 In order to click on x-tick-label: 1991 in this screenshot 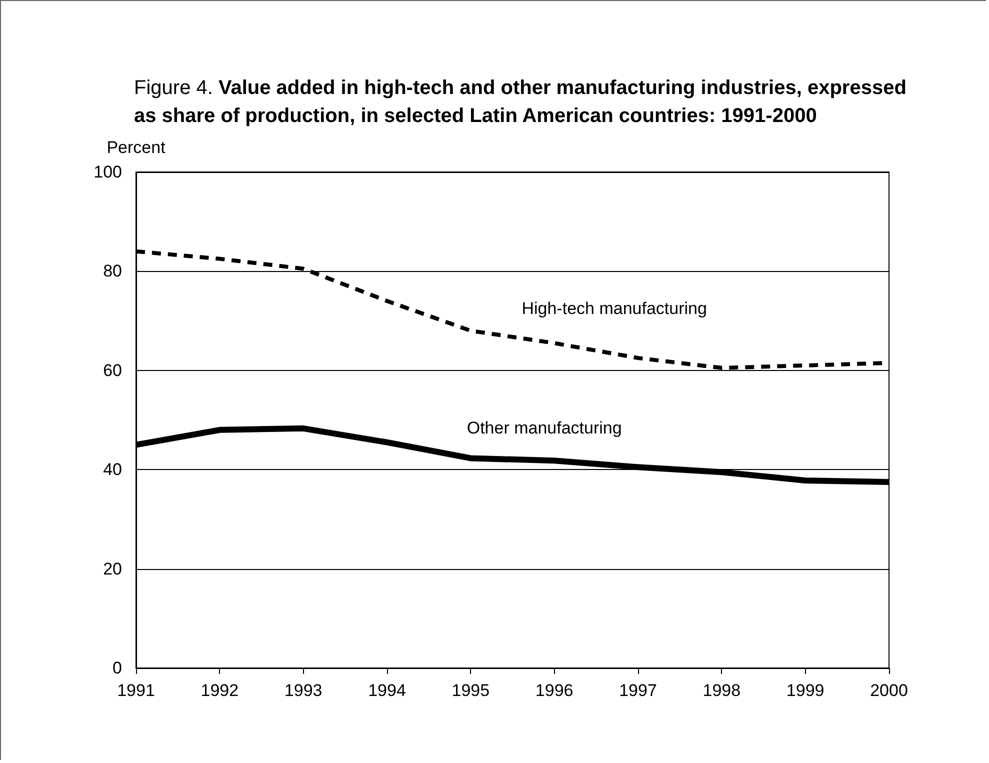, I will do `click(136, 690)`.